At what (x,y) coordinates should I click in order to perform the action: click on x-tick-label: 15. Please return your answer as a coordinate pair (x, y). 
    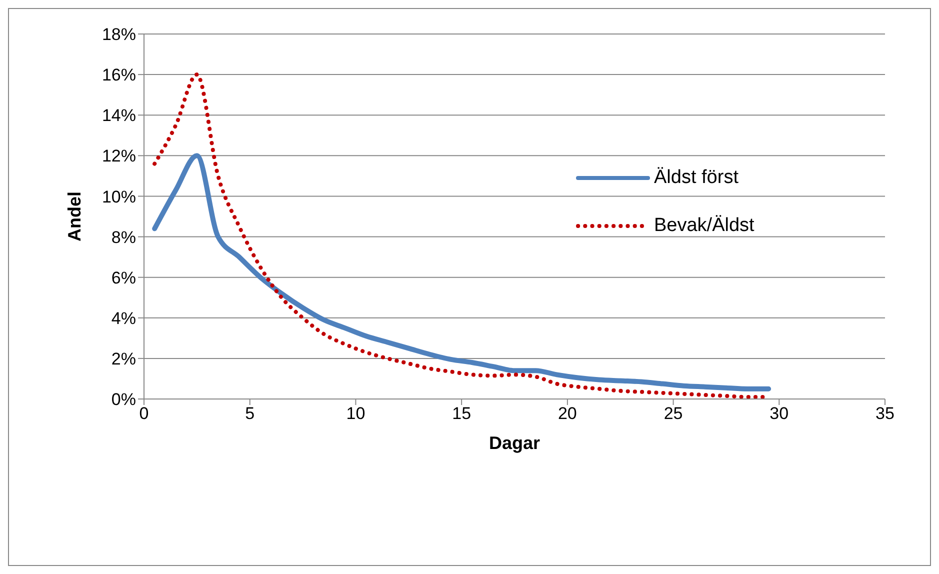
    Looking at the image, I should click on (462, 414).